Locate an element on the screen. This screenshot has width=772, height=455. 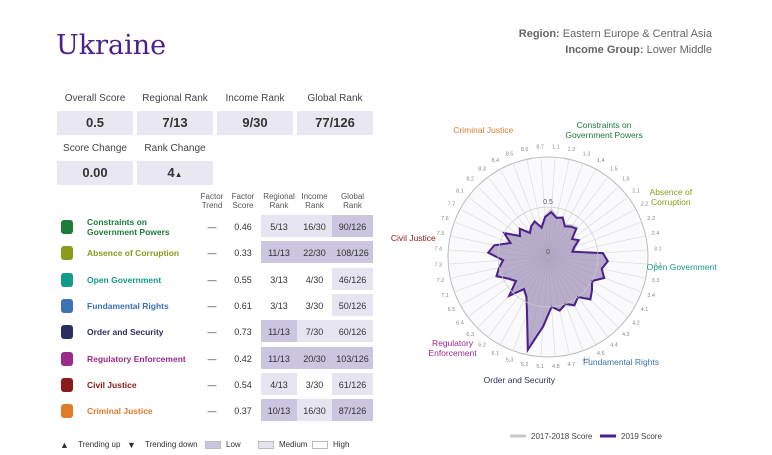
column-header: Factor Trend is located at coordinates (212, 201).